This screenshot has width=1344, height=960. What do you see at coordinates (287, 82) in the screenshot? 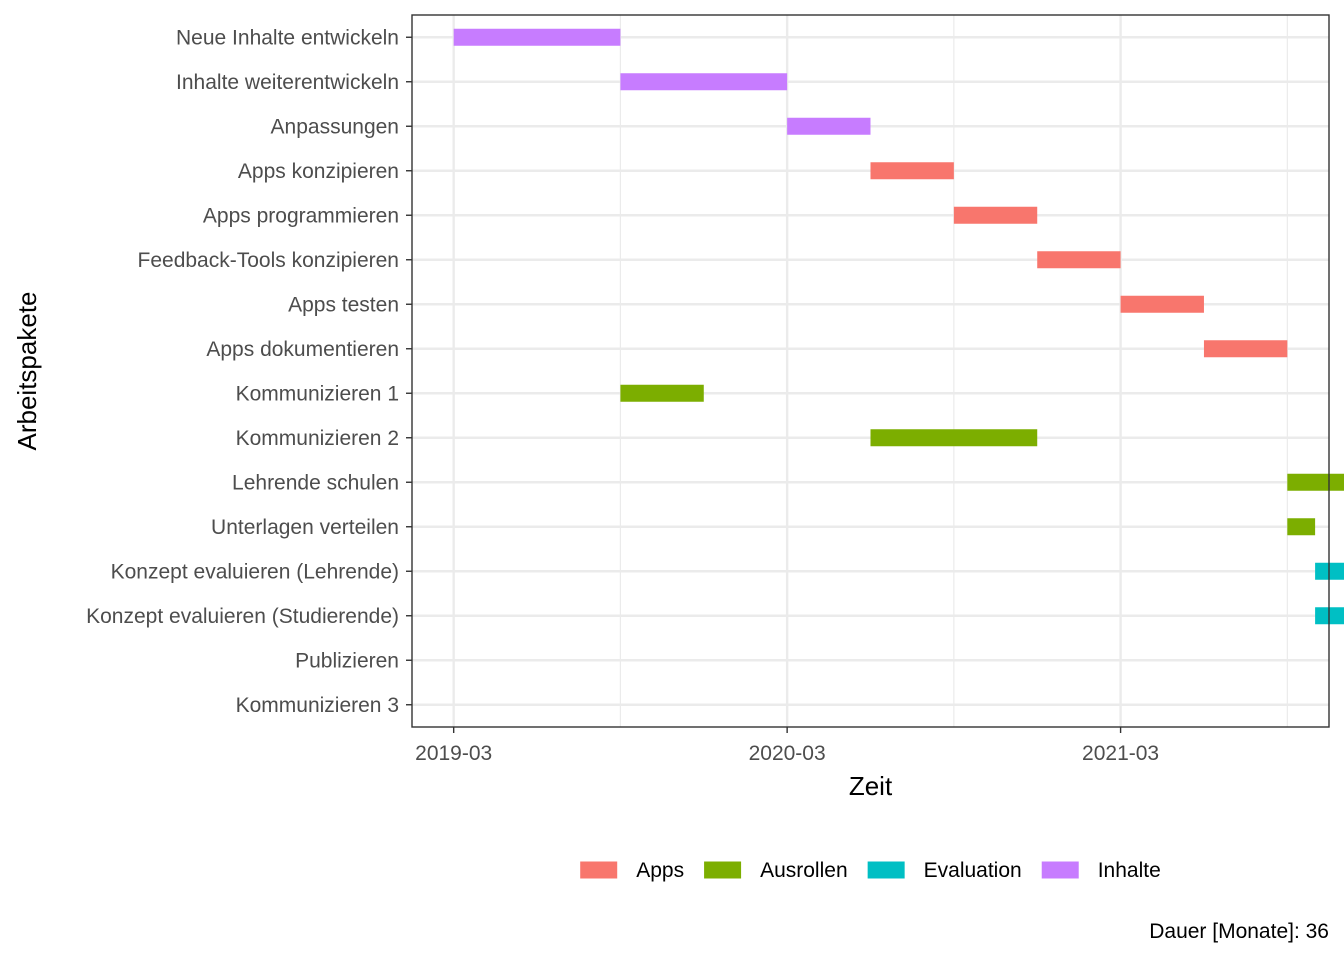
I see `y-tick-label: Inhalte weiterentwickeln` at bounding box center [287, 82].